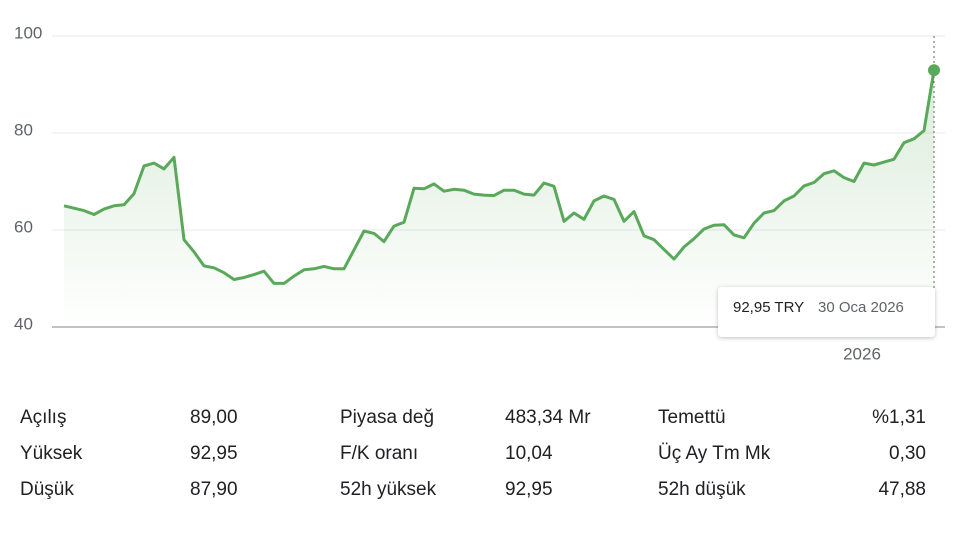  What do you see at coordinates (388, 489) in the screenshot?
I see `stat-label: 52h yüksek` at bounding box center [388, 489].